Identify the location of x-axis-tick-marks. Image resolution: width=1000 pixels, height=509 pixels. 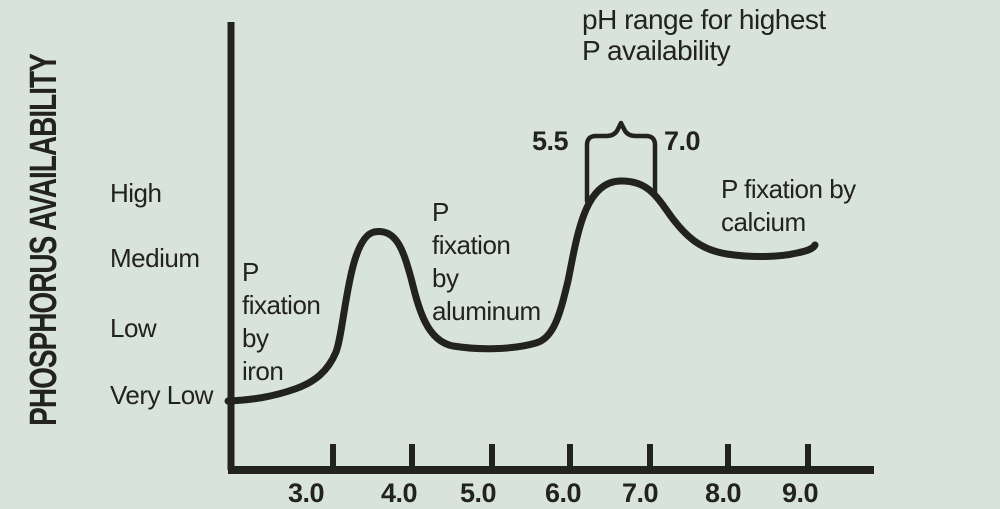
(570, 455).